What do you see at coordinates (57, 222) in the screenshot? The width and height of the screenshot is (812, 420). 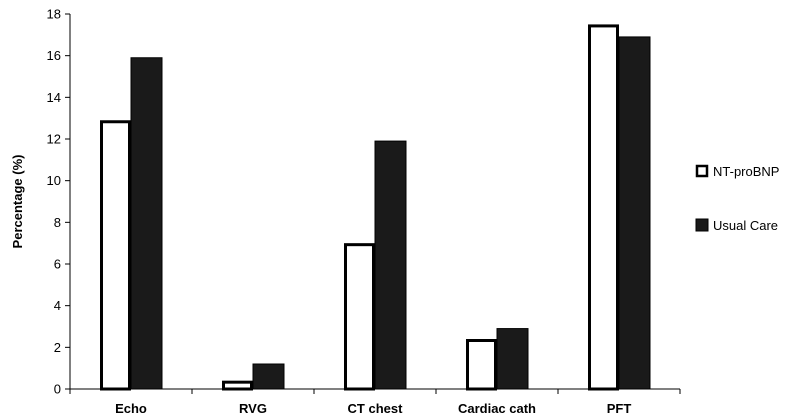 I see `y-tick-label: 8` at bounding box center [57, 222].